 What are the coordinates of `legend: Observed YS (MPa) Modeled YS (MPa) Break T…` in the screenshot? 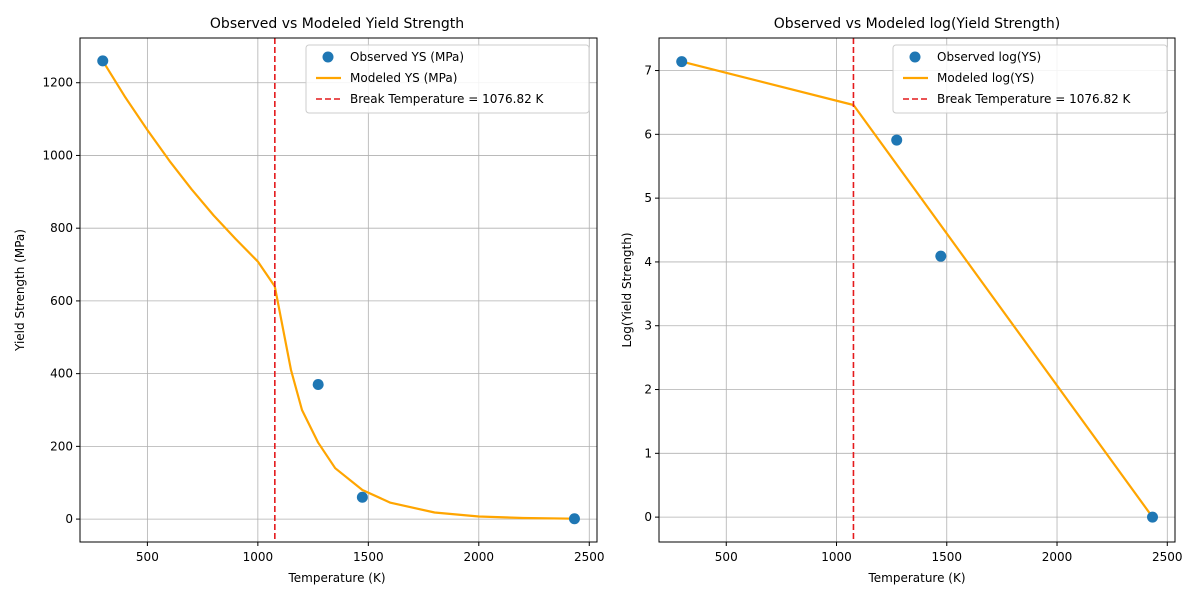 It's located at (447, 79).